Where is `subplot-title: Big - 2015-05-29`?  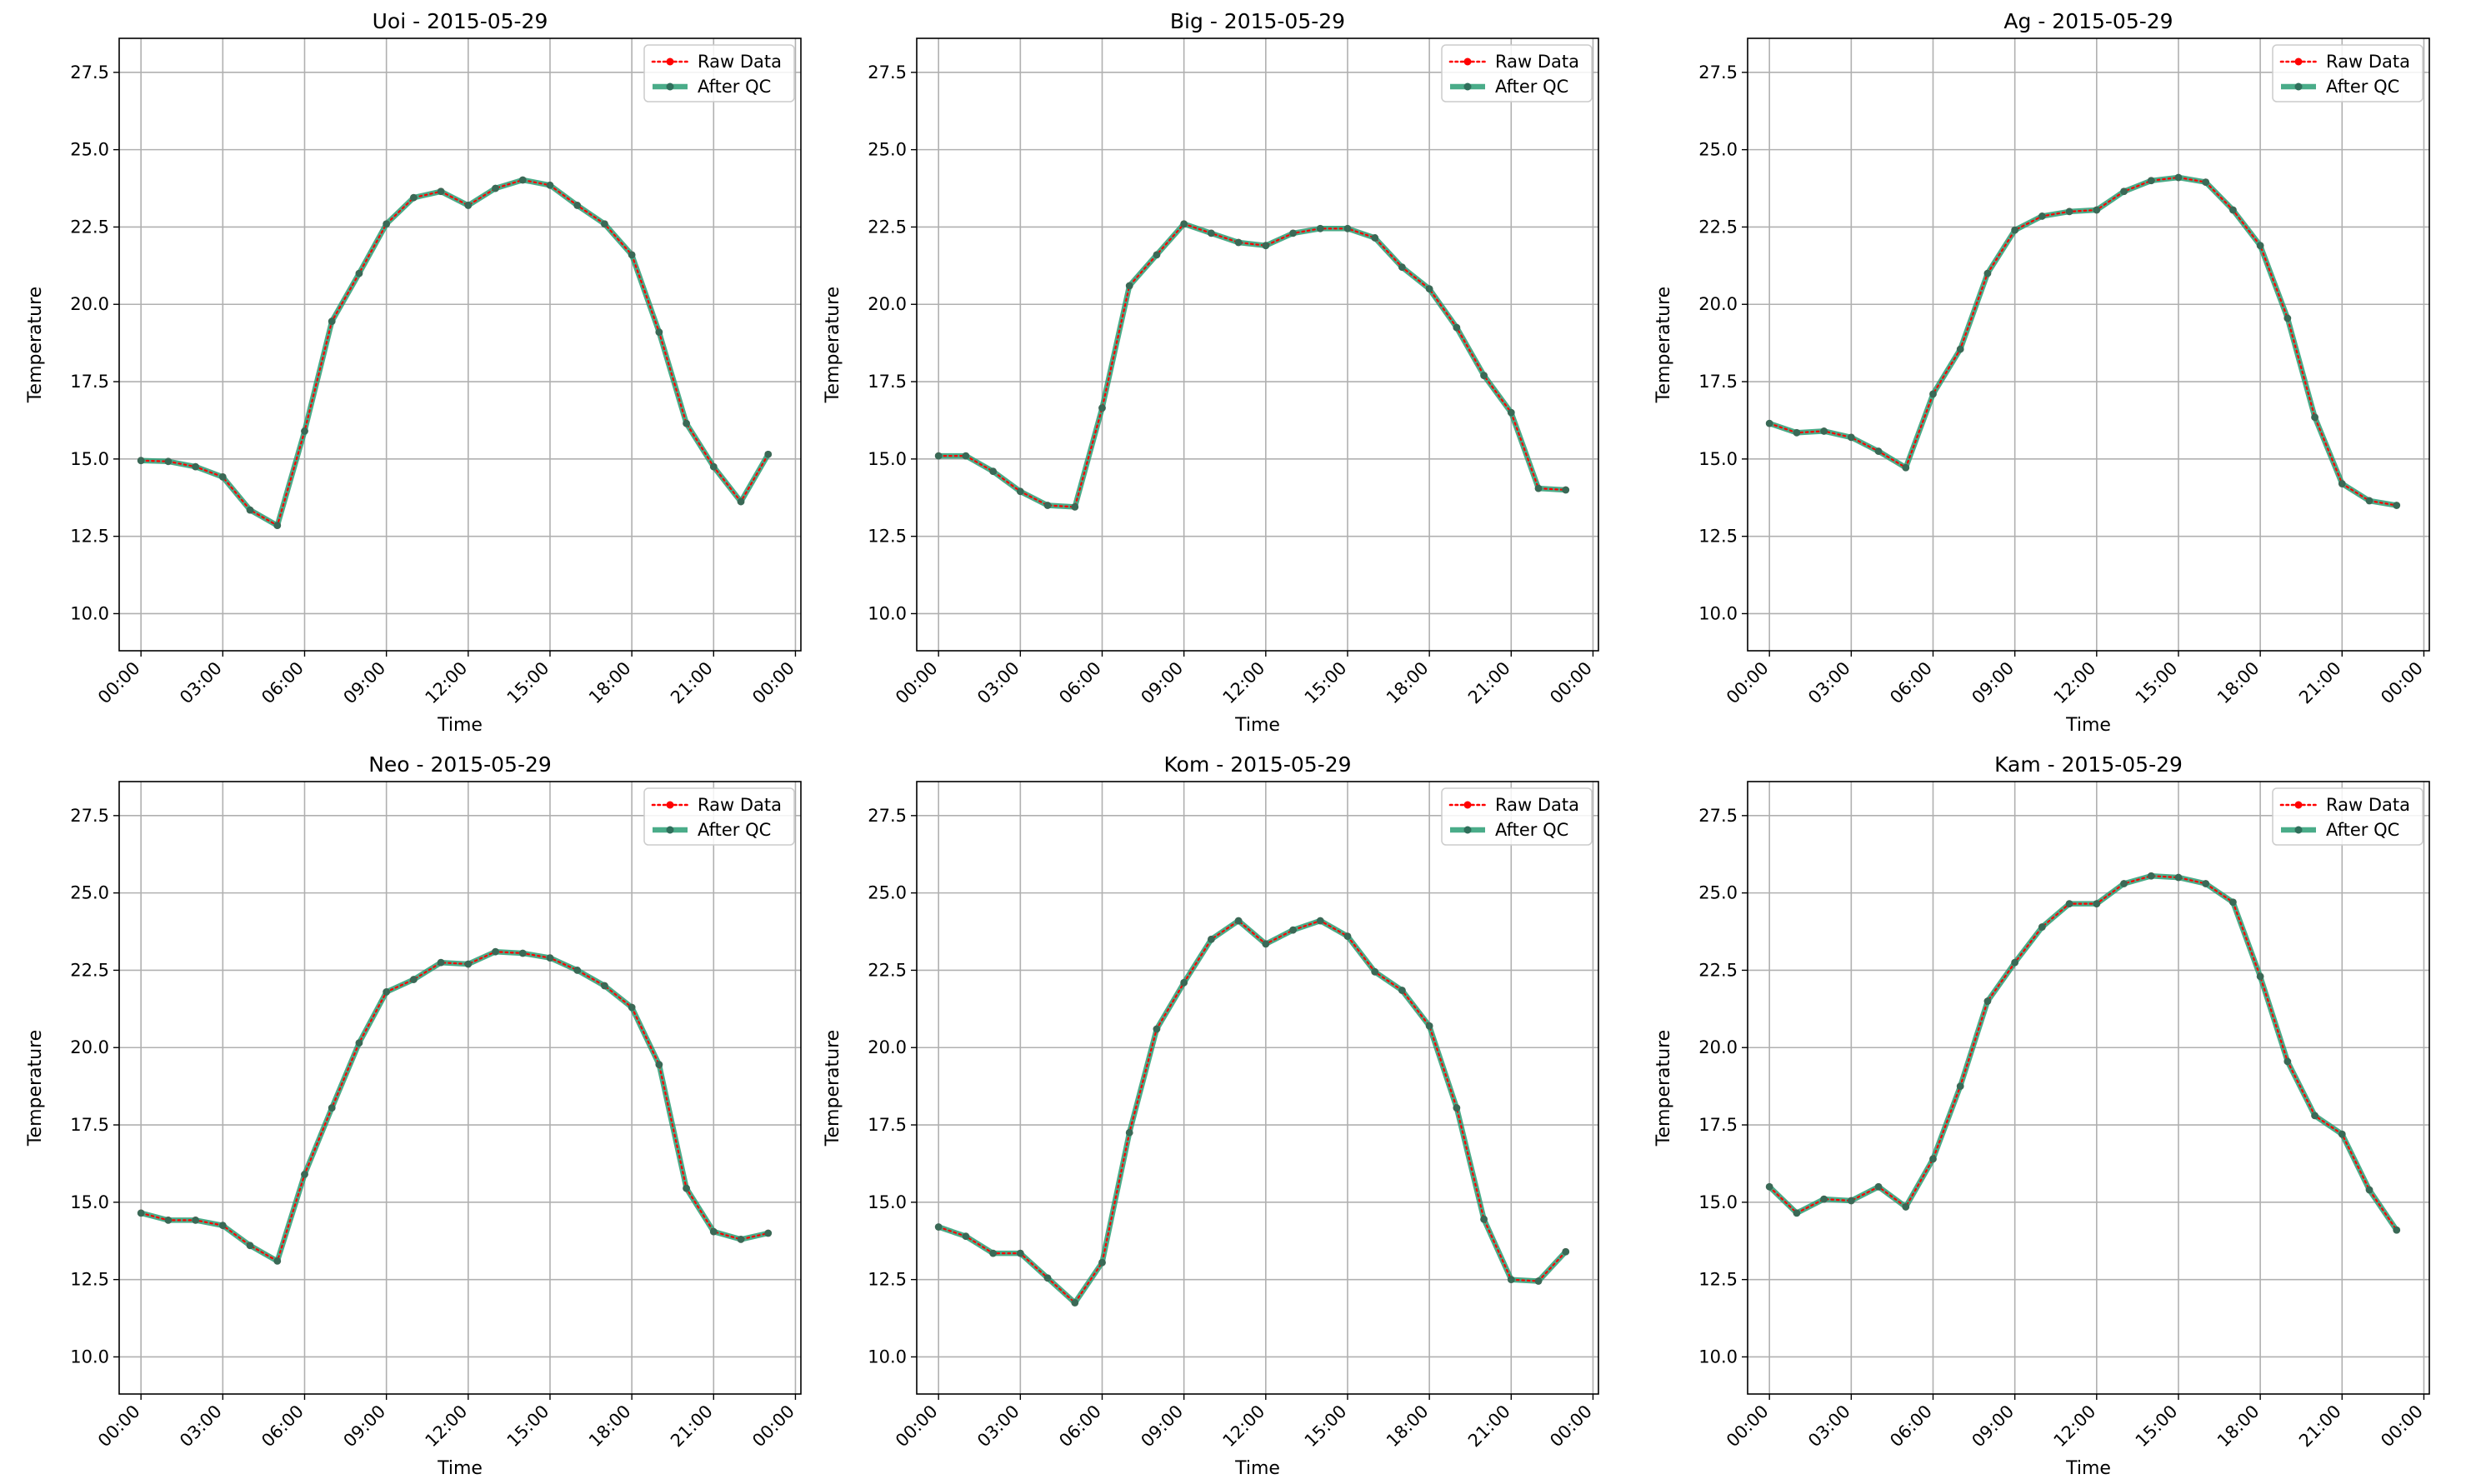
subplot-title: Big - 2015-05-29 is located at coordinates (1257, 21).